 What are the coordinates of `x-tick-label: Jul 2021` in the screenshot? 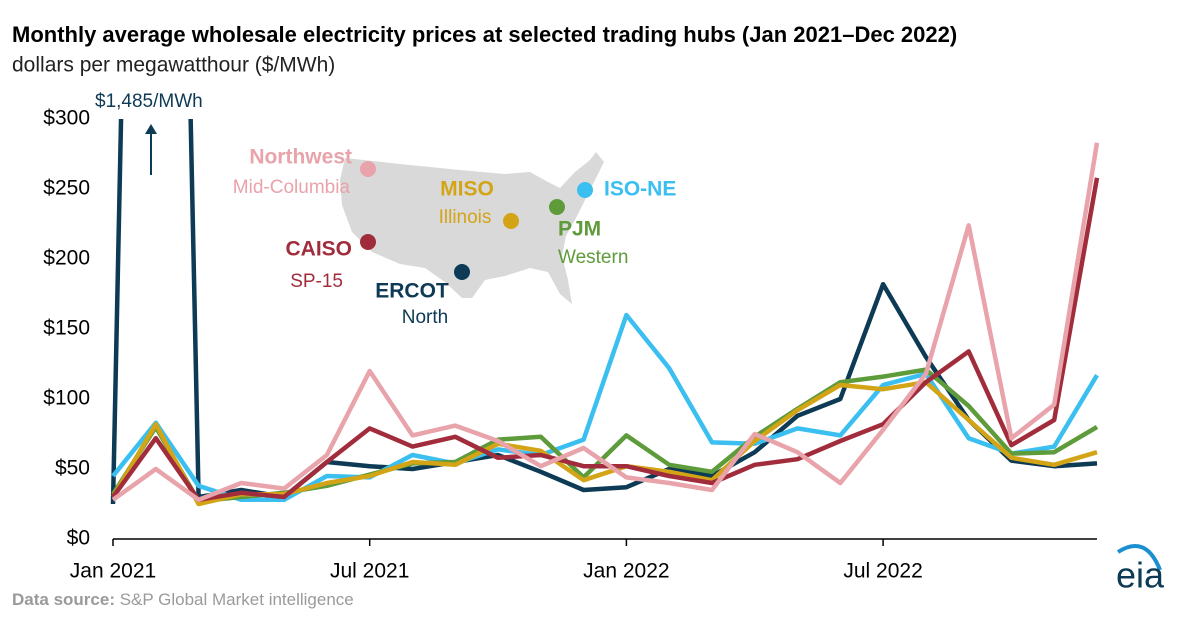 It's located at (369, 571).